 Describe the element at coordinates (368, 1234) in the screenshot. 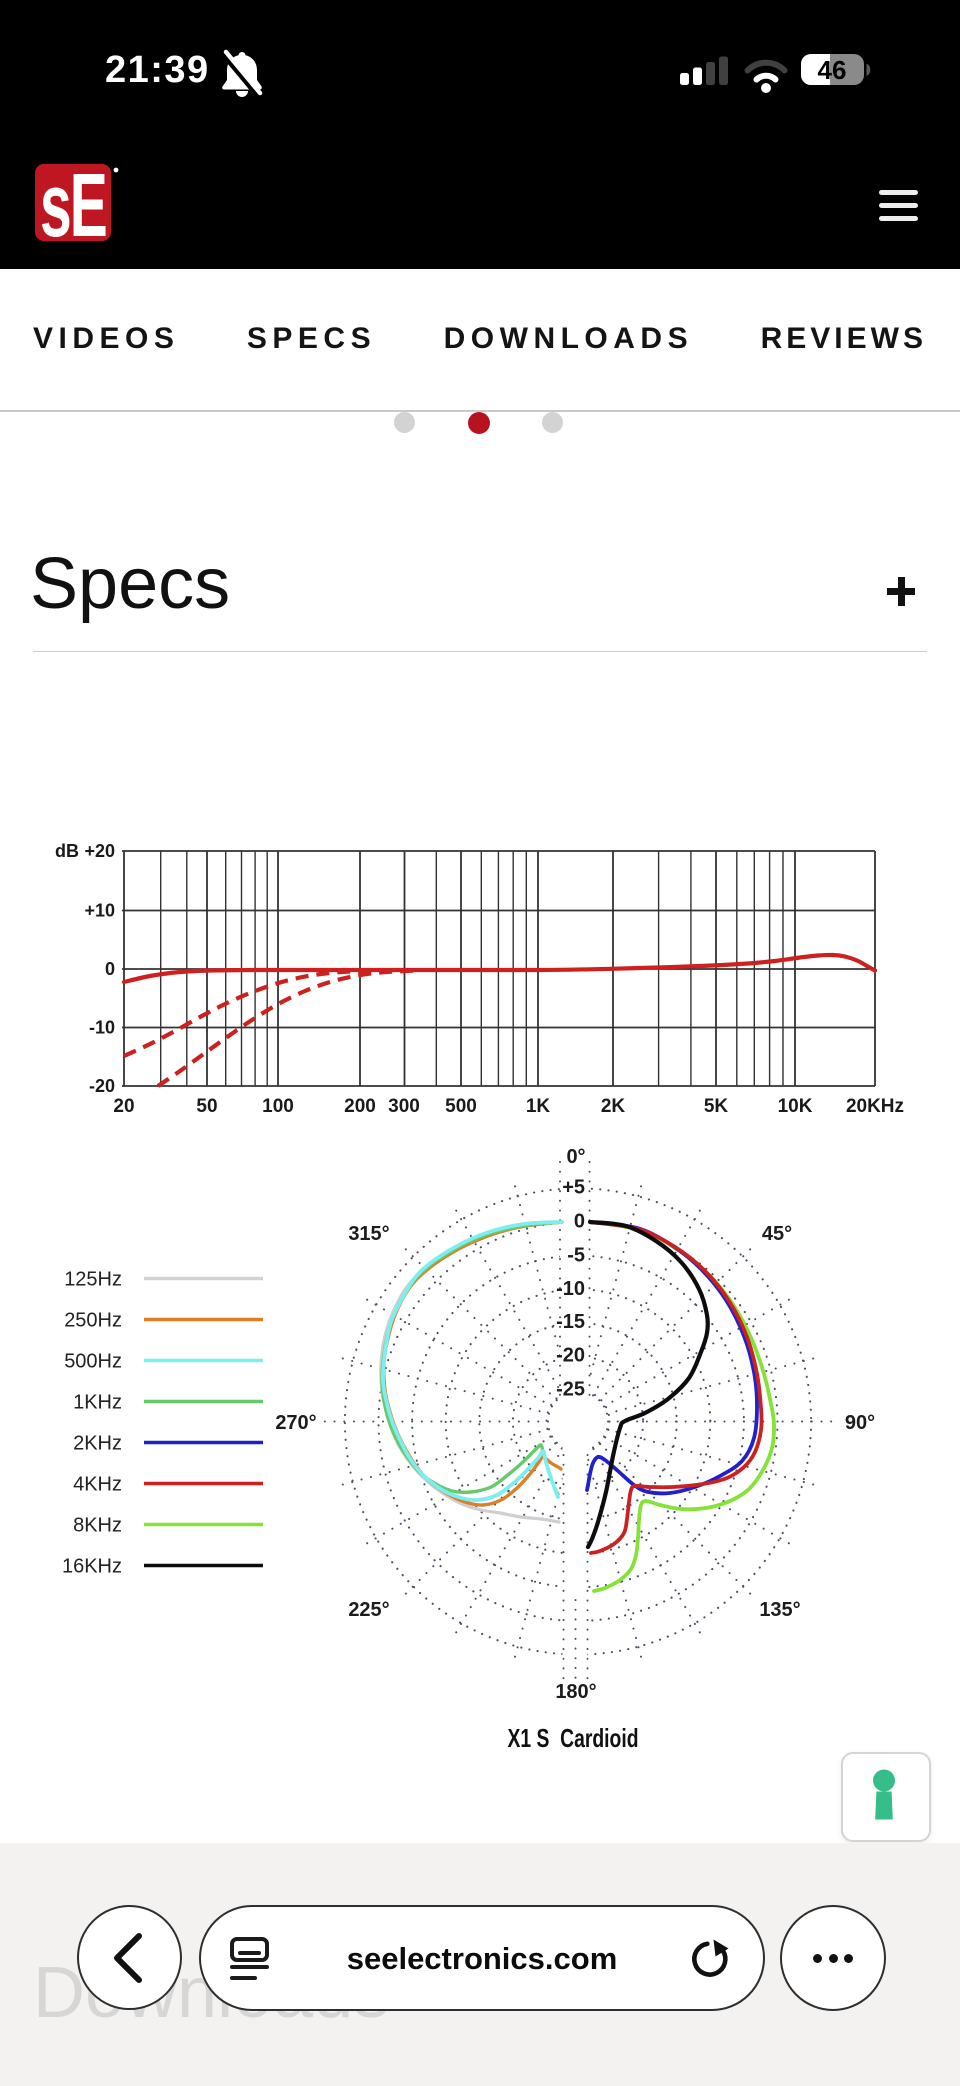

I see `svg-text: 315°` at that location.